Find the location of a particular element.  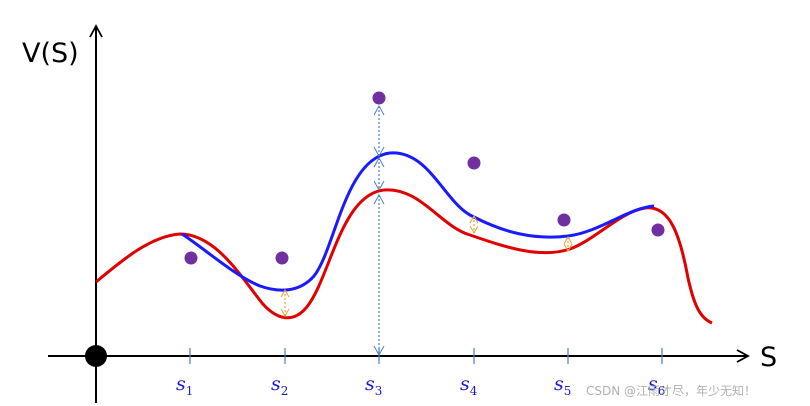

tick-label-s5: s5 is located at coordinates (562, 385).